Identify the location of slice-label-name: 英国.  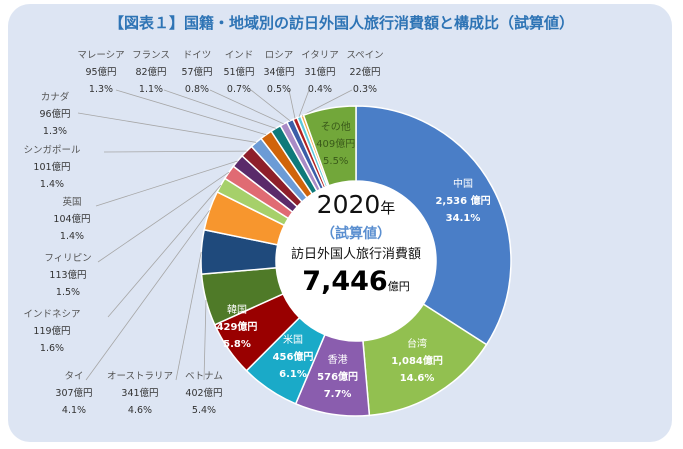
(72, 202).